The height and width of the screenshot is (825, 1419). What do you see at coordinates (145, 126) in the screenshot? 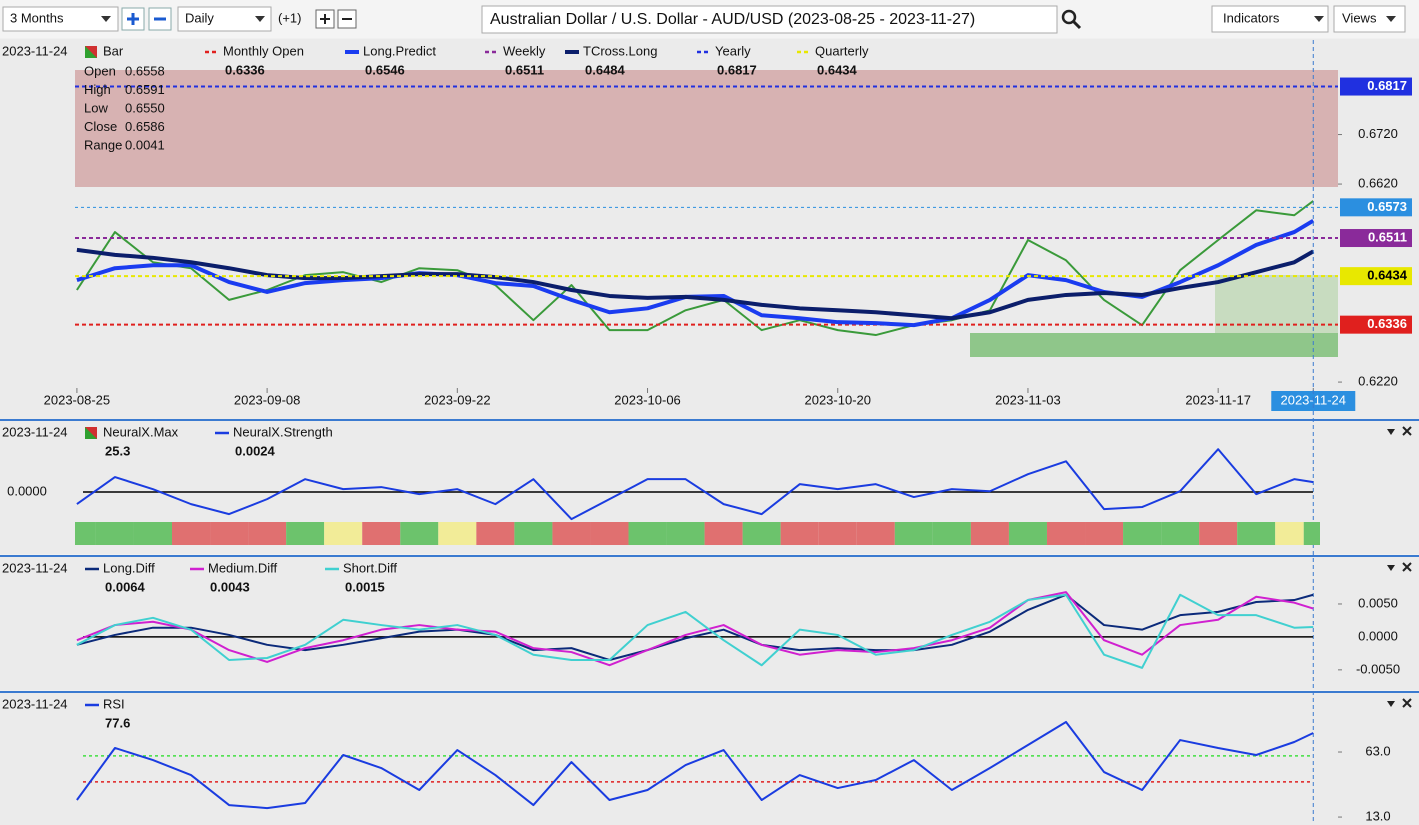
I see `ohlc-value: 0.6586` at bounding box center [145, 126].